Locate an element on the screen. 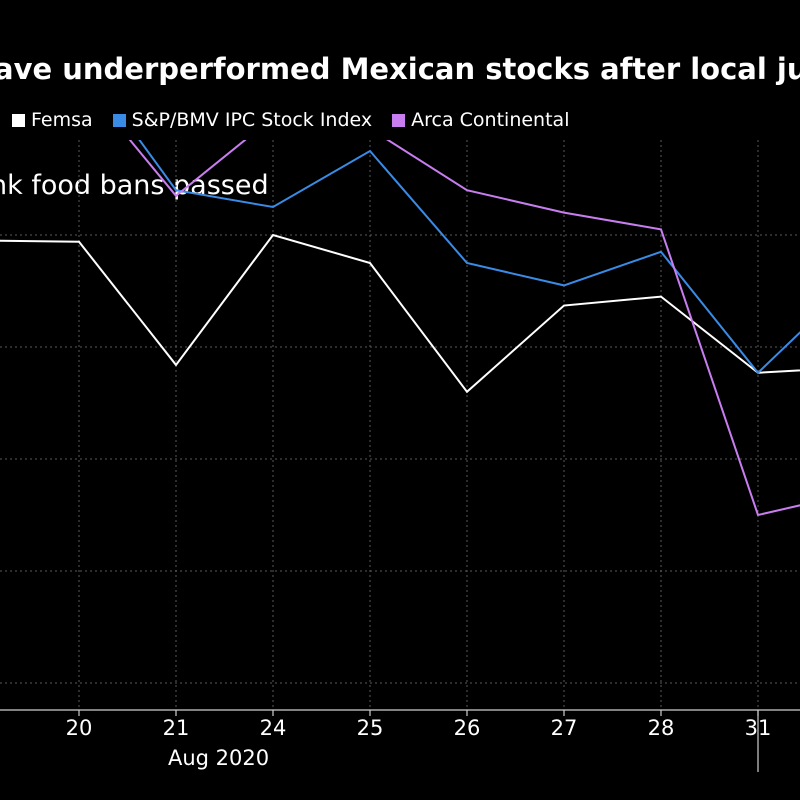  legend-swatch-femsa is located at coordinates (18, 120).